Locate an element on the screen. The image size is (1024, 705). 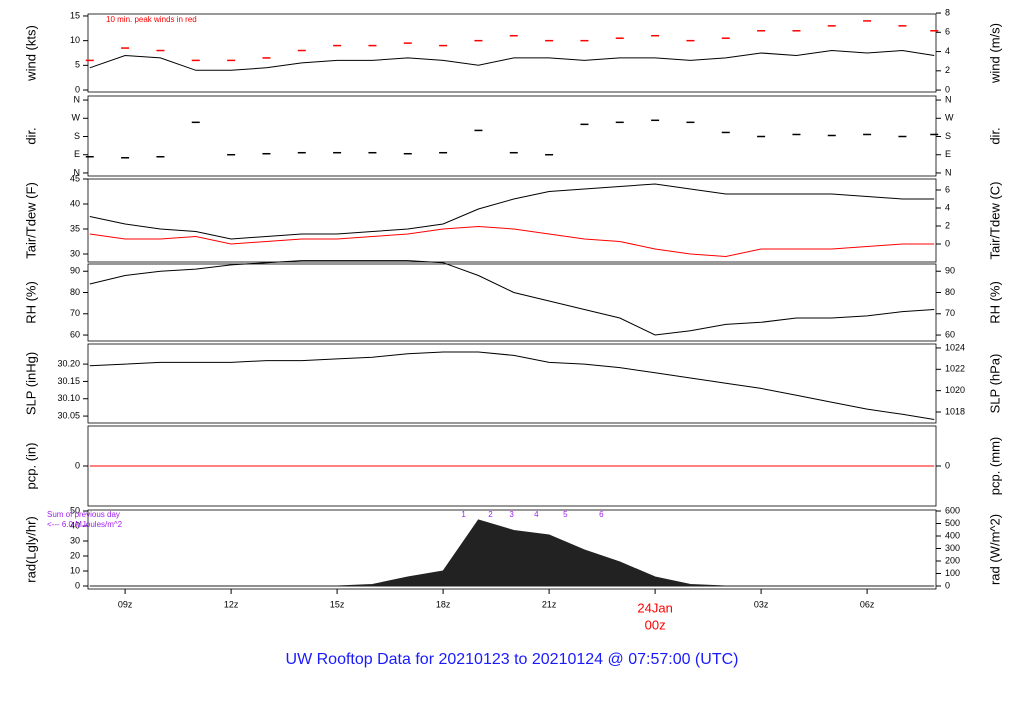
x-tick-label: 18z is located at coordinates (443, 604).